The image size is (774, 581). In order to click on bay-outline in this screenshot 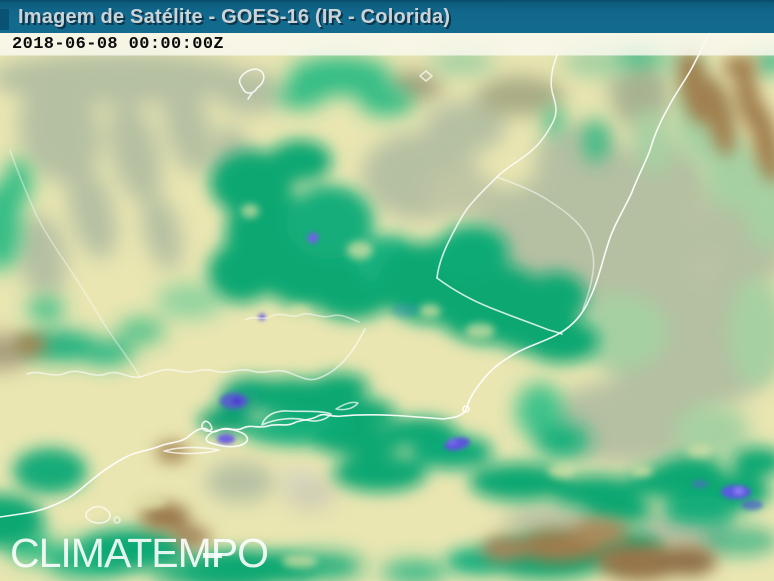, I will do `click(207, 426)`.